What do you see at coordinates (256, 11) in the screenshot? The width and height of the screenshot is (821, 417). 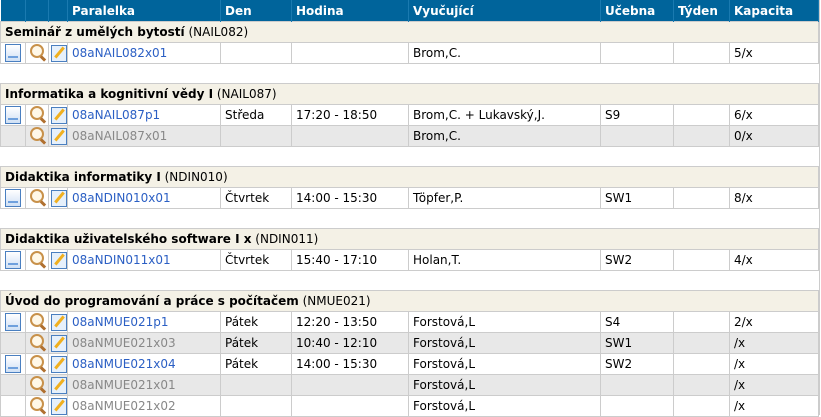 I see `col-den: Den` at bounding box center [256, 11].